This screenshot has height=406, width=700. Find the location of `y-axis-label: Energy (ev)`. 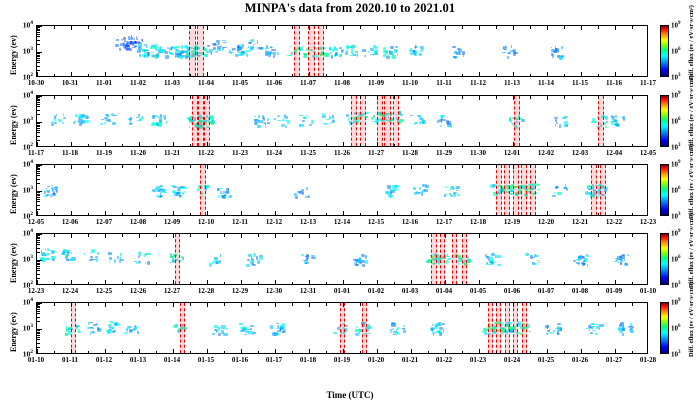

y-axis-label: Energy (ev) is located at coordinates (13, 194).